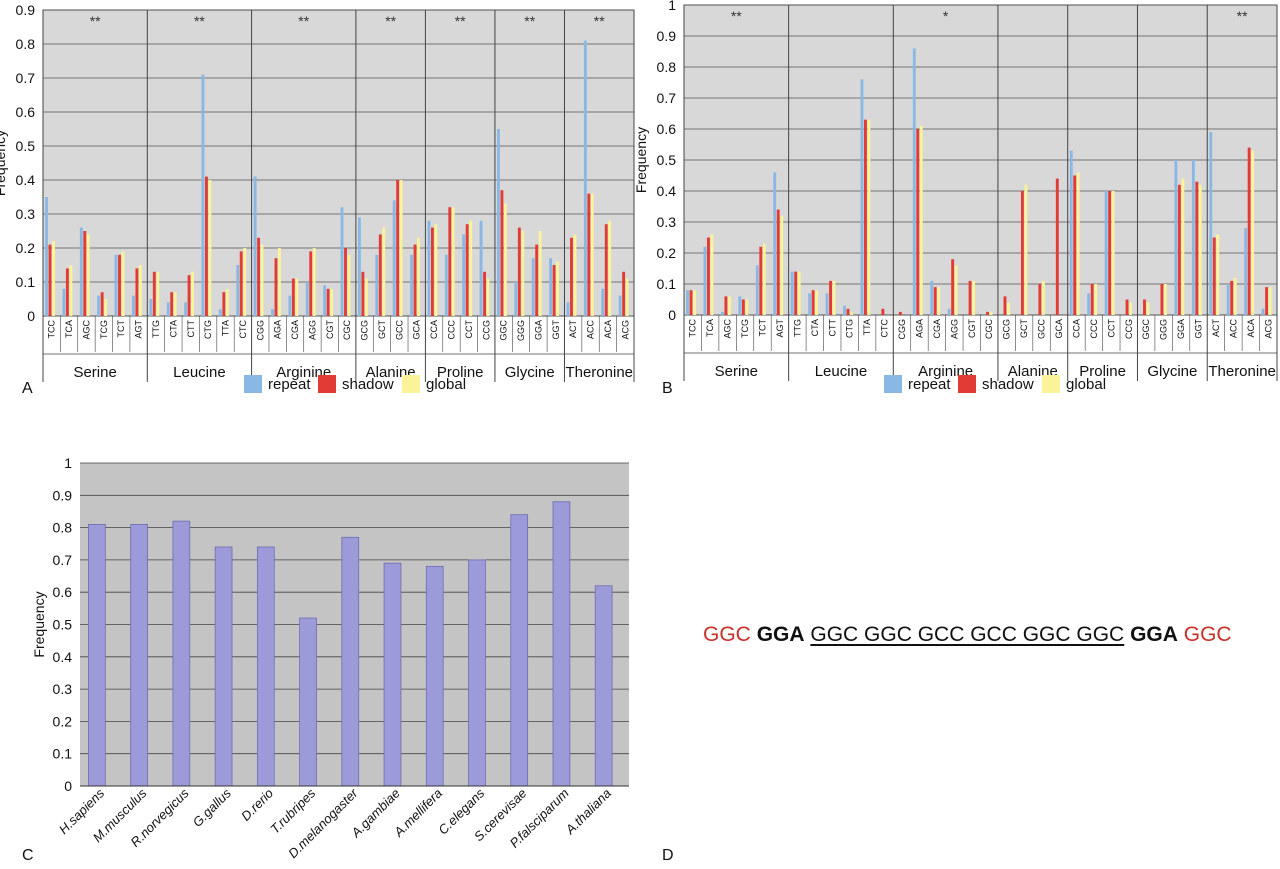 The image size is (1280, 869). Describe the element at coordinates (1129, 329) in the screenshot. I see `b-codon-label: CCG` at that location.